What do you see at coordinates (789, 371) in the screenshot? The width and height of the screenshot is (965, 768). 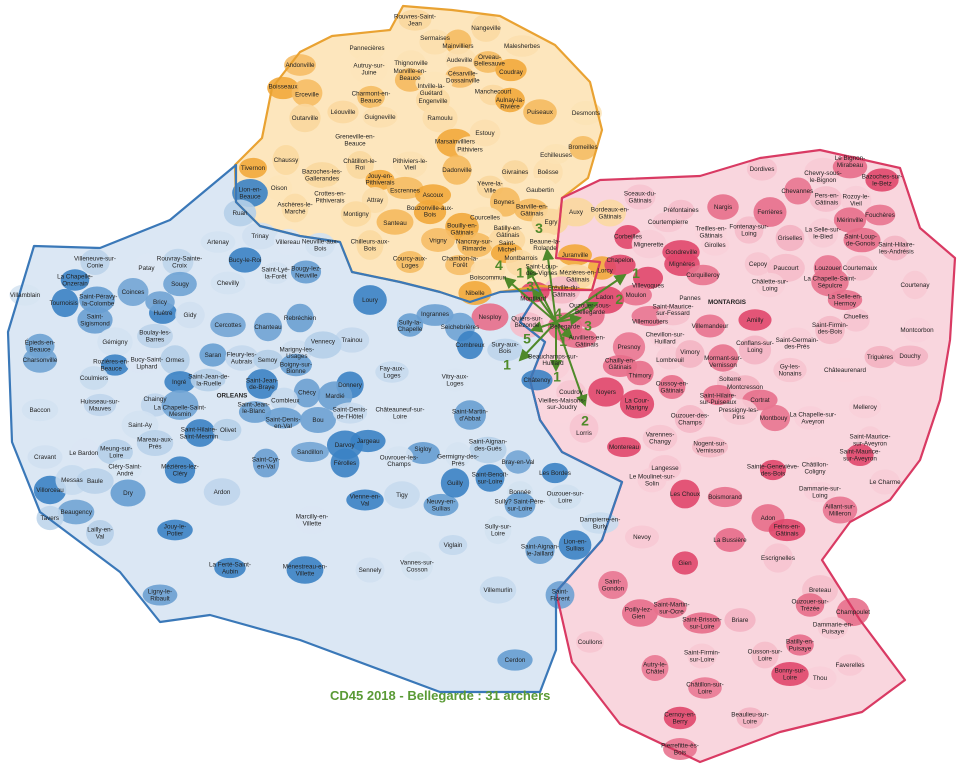 I see `commune-label: Gy-les-Nonains` at bounding box center [789, 371].